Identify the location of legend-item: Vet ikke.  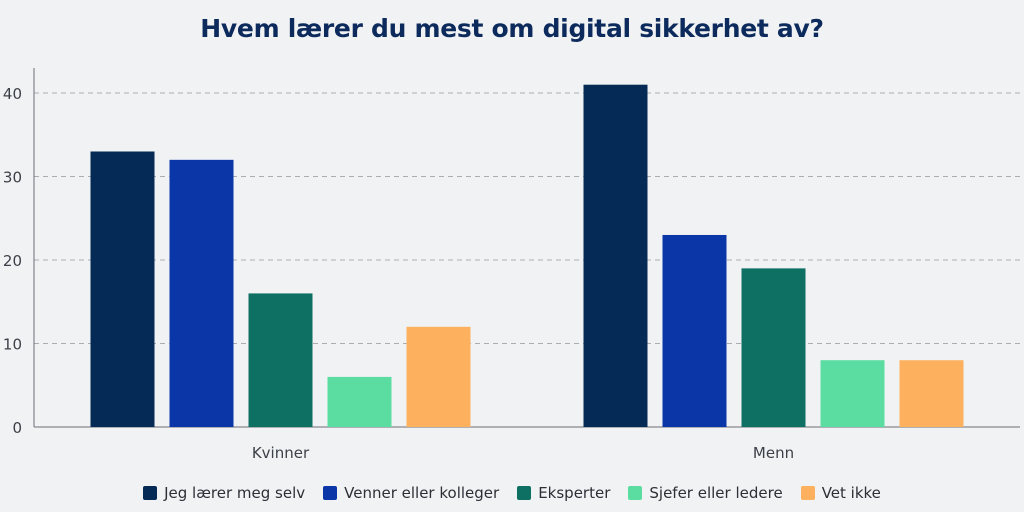
(840, 493).